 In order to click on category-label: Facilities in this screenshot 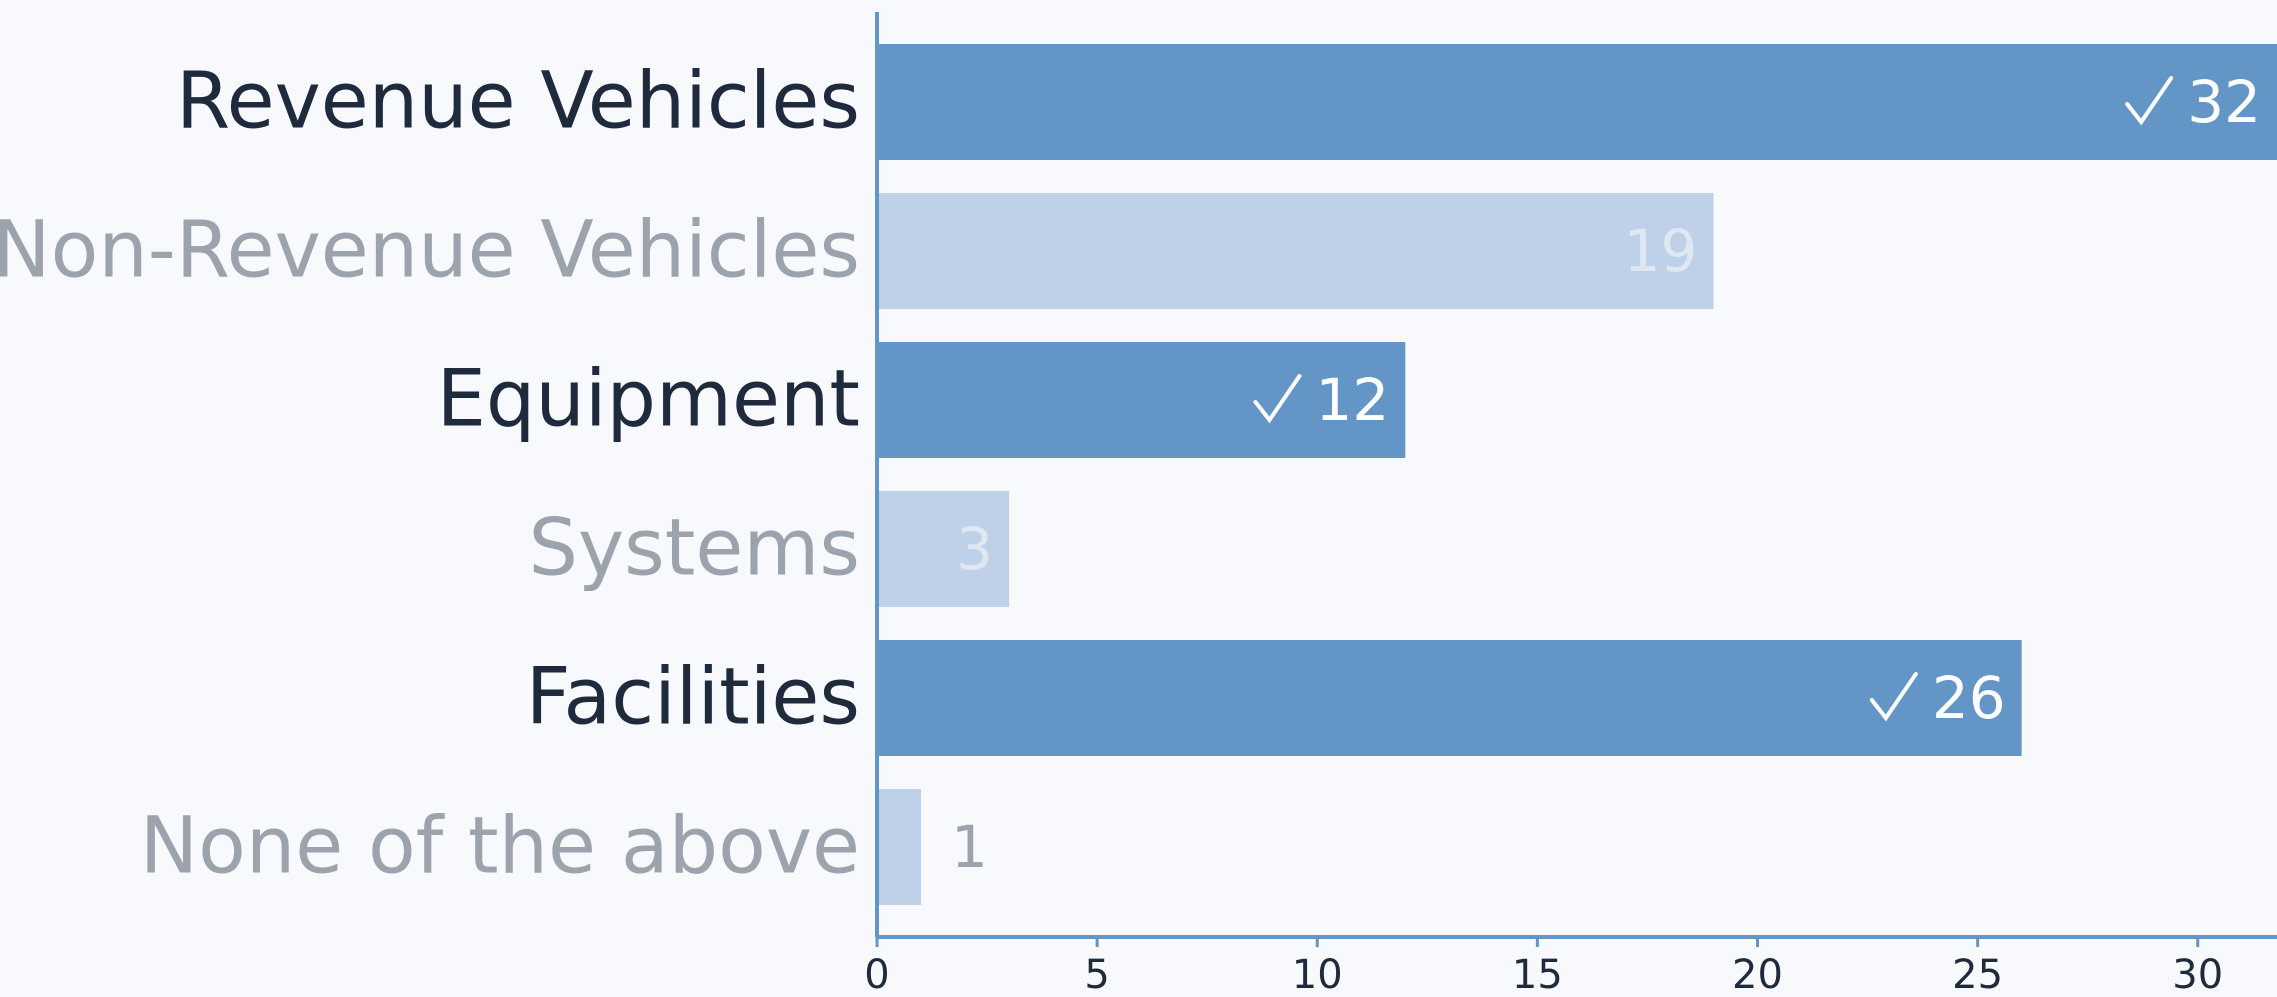, I will do `click(693, 697)`.